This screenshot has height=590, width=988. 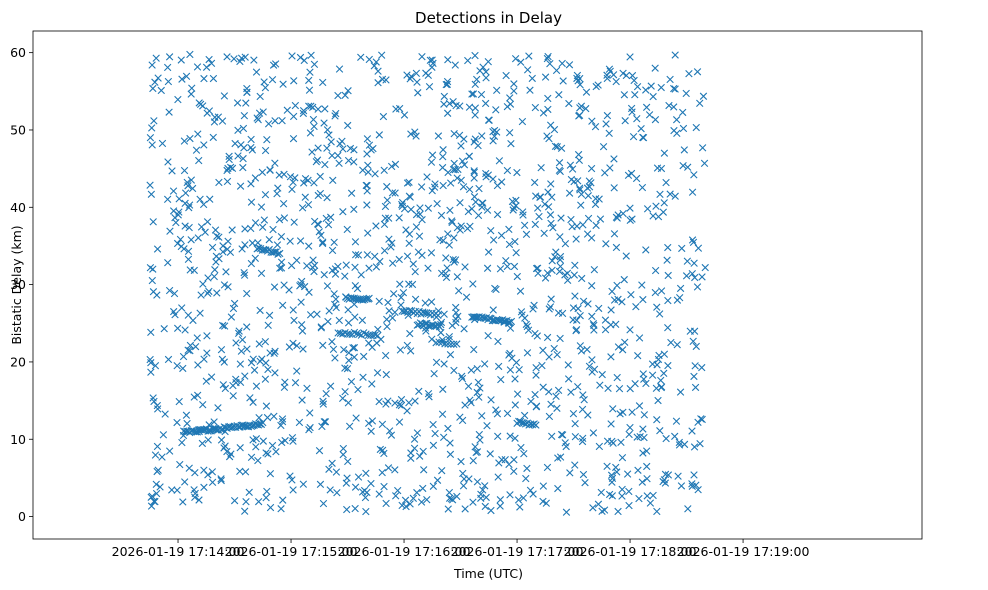 What do you see at coordinates (18, 129) in the screenshot?
I see `y-tick-label: 50` at bounding box center [18, 129].